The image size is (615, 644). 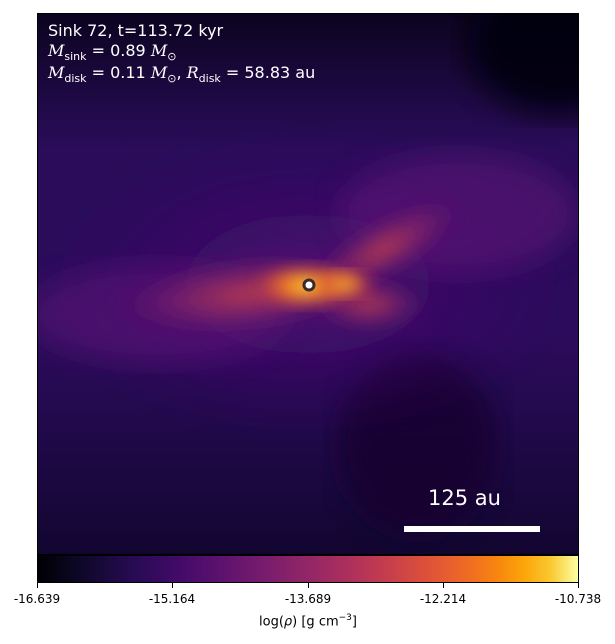 What do you see at coordinates (464, 498) in the screenshot?
I see `scale-bar-label: 125 au` at bounding box center [464, 498].